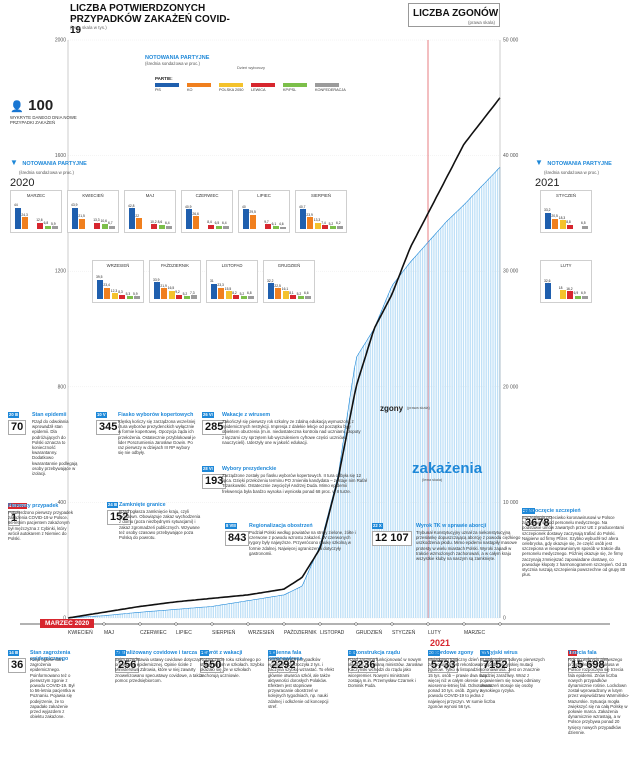 The width and height of the screenshot is (633, 760). Describe the element at coordinates (60, 156) in the screenshot. I see `left-tick-label: 1600` at that location.